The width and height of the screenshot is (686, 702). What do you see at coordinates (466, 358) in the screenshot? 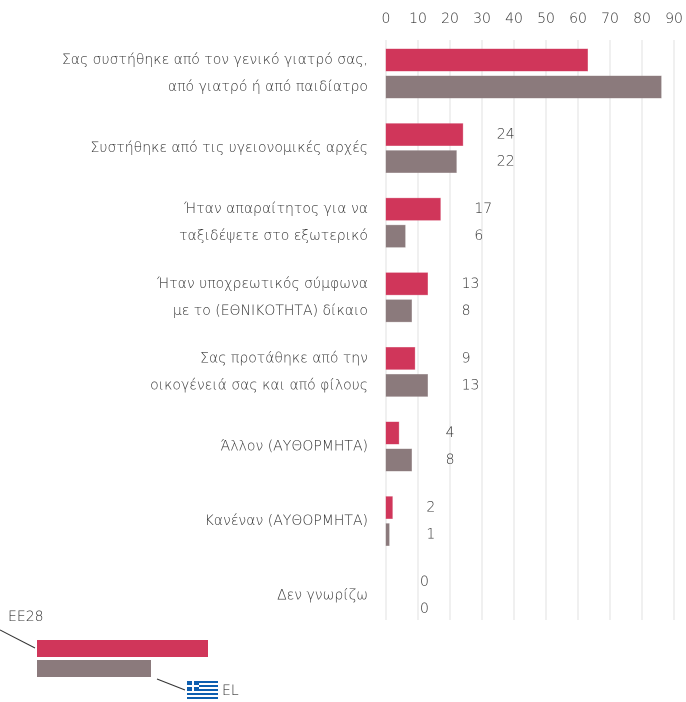
I see `value-label: 9` at bounding box center [466, 358].